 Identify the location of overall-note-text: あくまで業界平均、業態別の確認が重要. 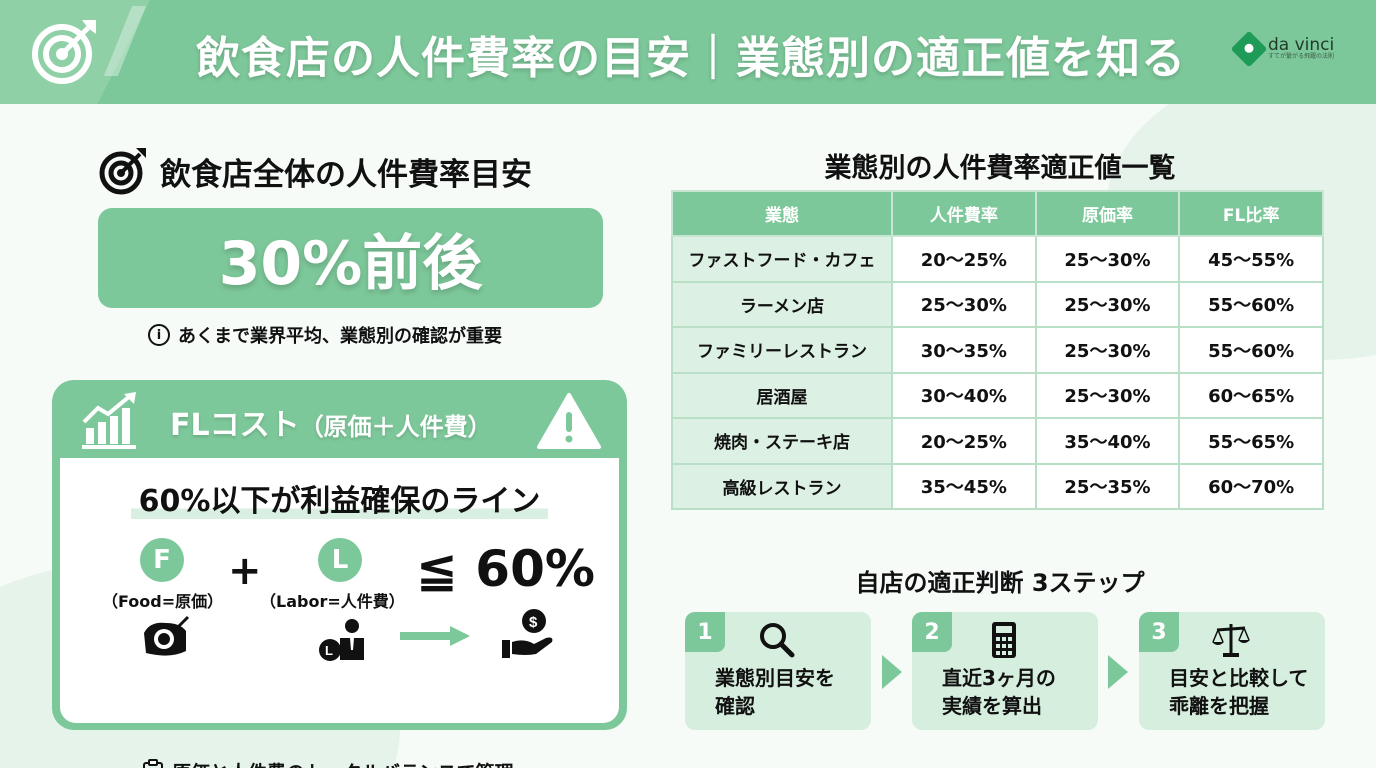
(340, 336).